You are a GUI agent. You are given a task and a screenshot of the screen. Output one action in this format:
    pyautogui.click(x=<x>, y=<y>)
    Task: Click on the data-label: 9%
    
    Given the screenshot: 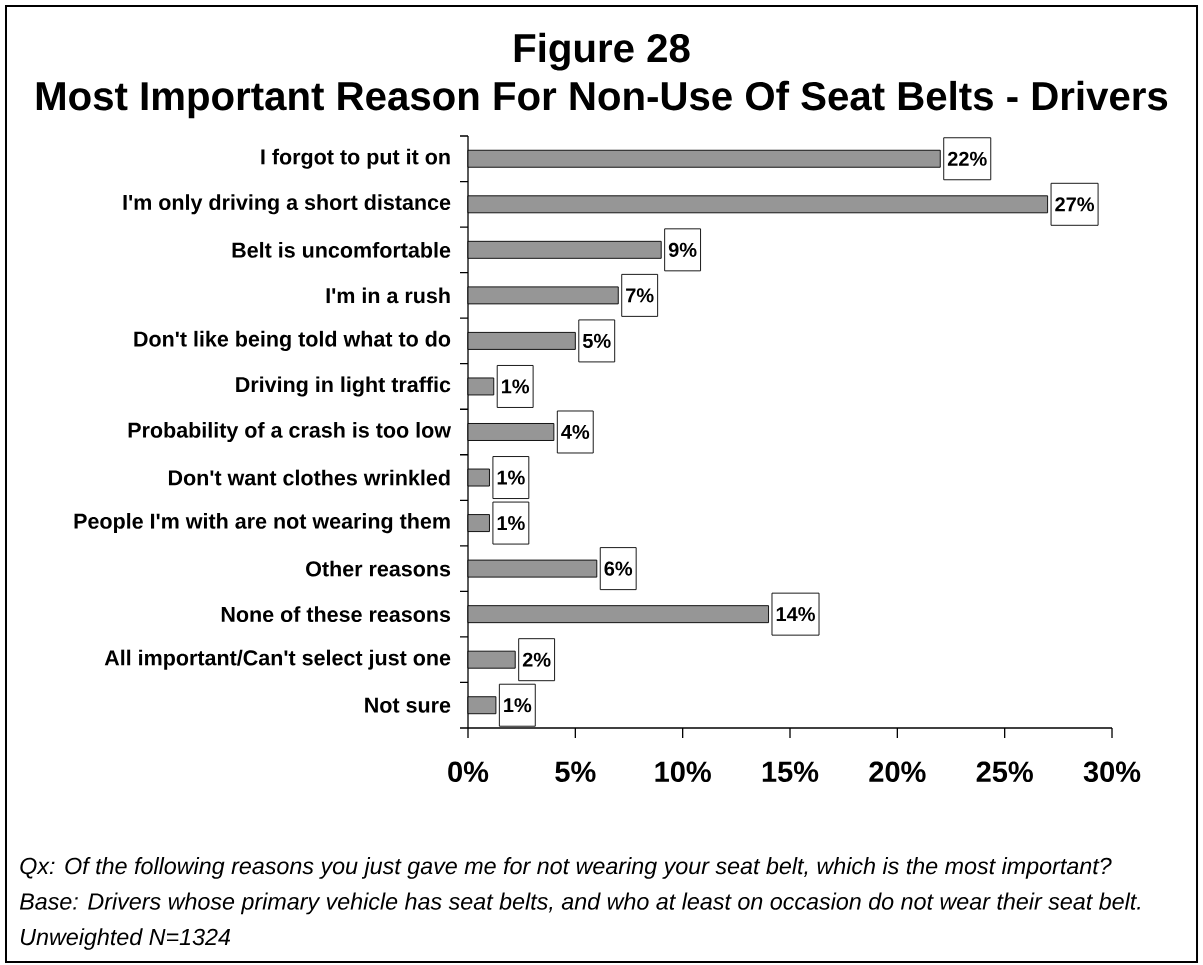 What is the action you would take?
    pyautogui.click(x=682, y=249)
    